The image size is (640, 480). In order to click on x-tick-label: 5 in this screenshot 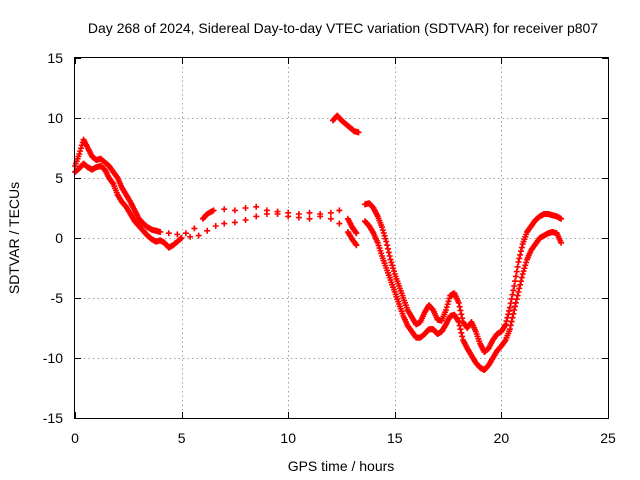, I will do `click(182, 438)`.